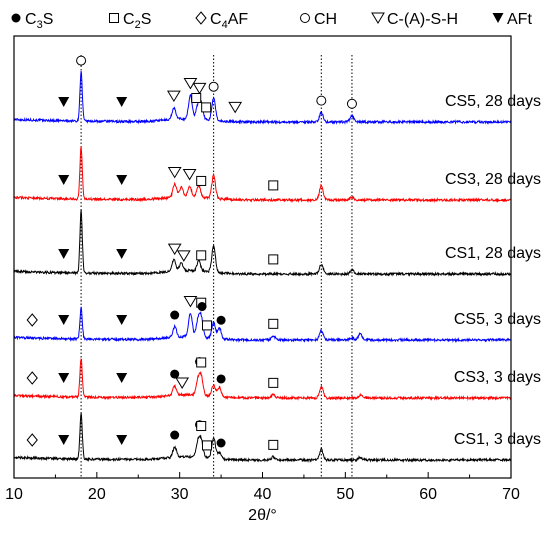  I want to click on series-label-3: CS5, 3 days, so click(497, 319).